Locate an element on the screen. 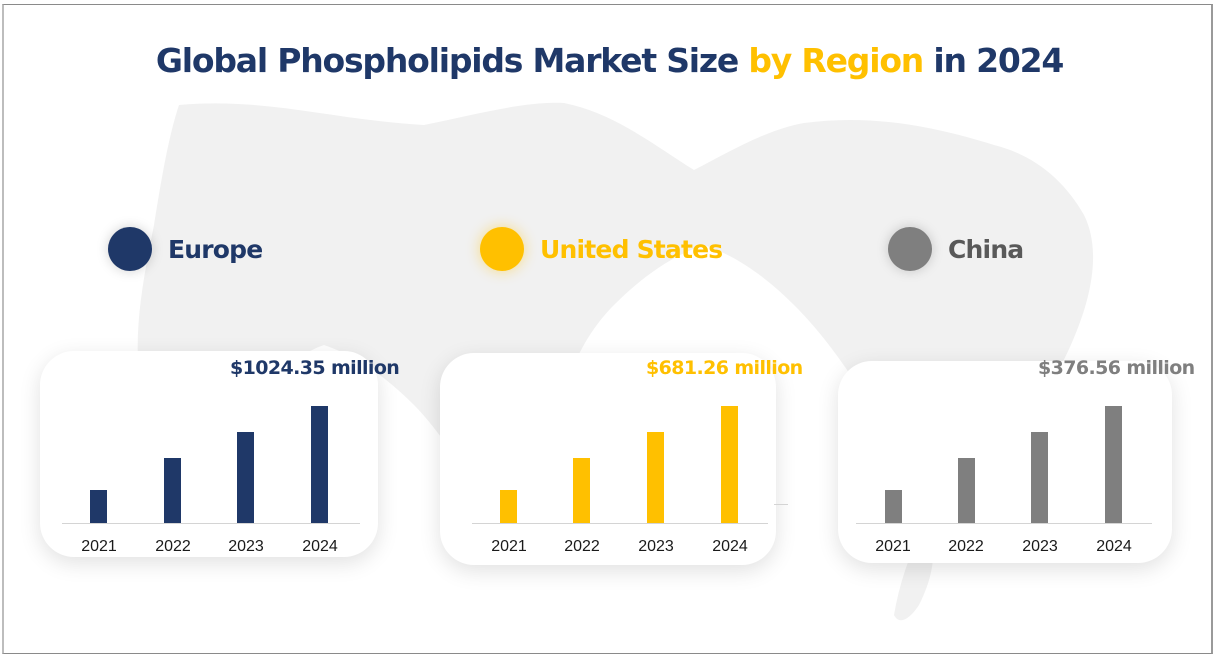 The image size is (1215, 669). legend-label: United States is located at coordinates (631, 249).